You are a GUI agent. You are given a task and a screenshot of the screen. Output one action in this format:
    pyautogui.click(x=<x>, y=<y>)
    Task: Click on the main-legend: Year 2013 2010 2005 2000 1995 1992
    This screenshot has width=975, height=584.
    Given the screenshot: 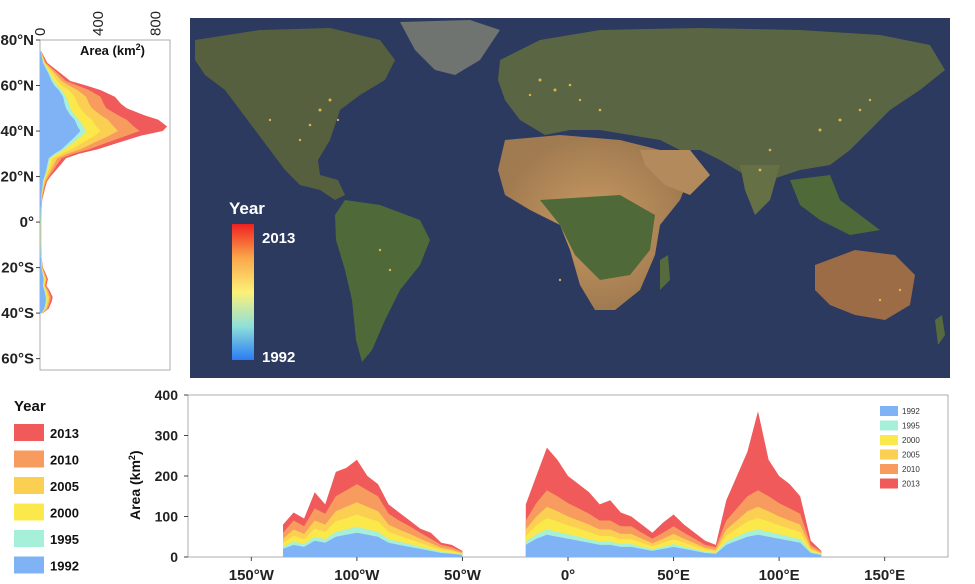 What is the action you would take?
    pyautogui.click(x=46, y=486)
    